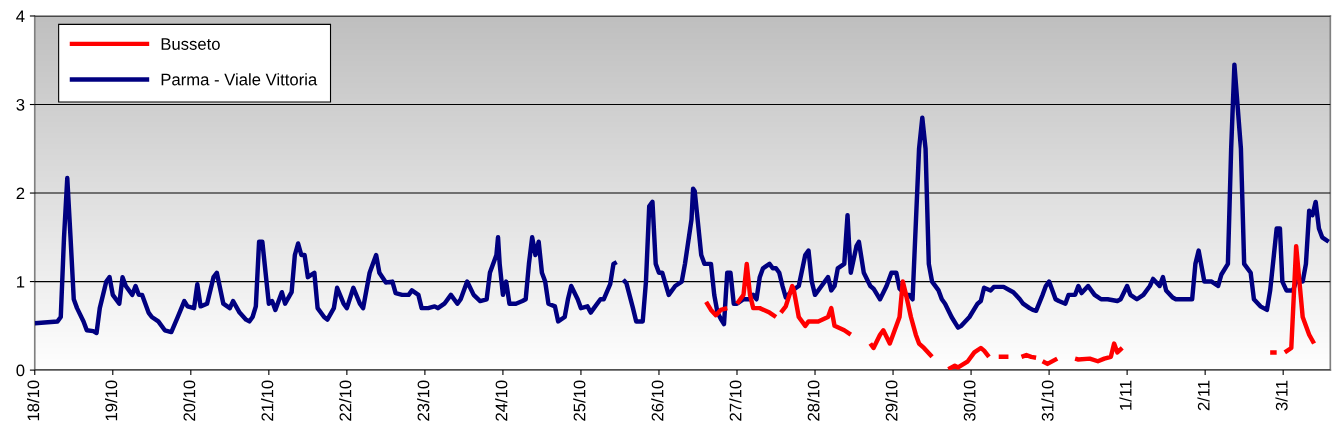 The width and height of the screenshot is (1337, 438). Describe the element at coordinates (239, 79) in the screenshot. I see `legend-label: Parma - Viale Vittoria` at that location.